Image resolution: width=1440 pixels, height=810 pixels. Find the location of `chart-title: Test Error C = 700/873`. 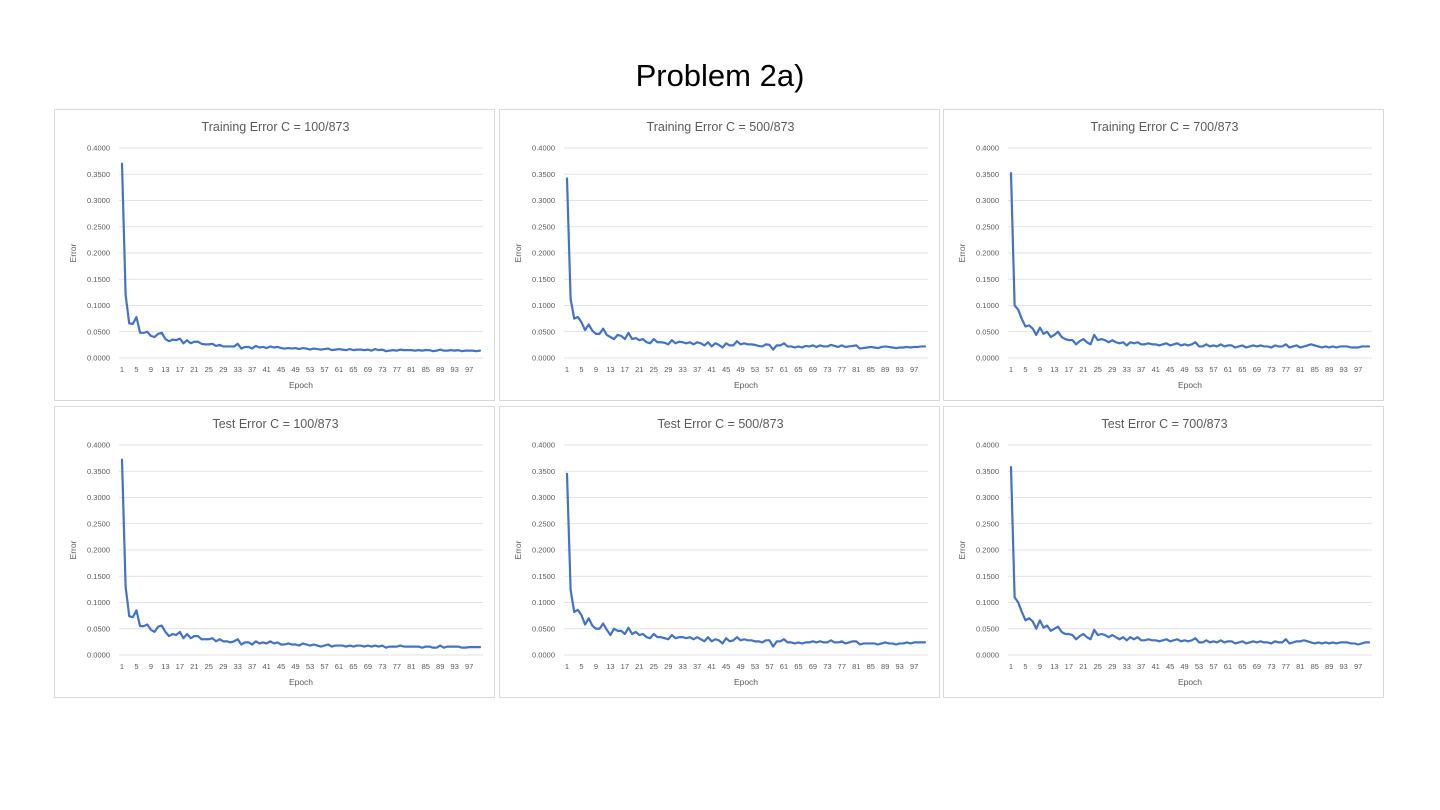

chart-title: Test Error C = 700/873 is located at coordinates (1164, 424).